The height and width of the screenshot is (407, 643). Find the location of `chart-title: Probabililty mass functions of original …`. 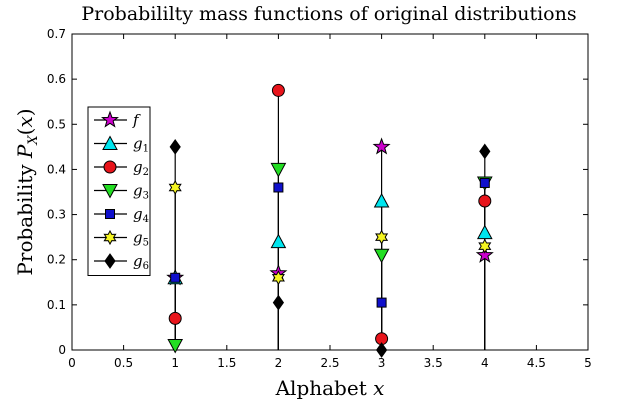

chart-title: Probabililty mass functions of original … is located at coordinates (328, 14).